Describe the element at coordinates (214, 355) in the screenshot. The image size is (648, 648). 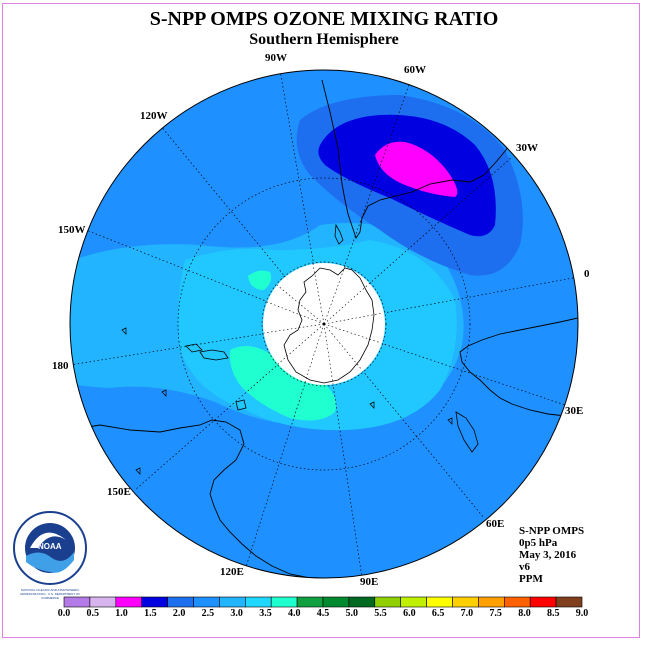
I see `new-zealand-south` at that location.